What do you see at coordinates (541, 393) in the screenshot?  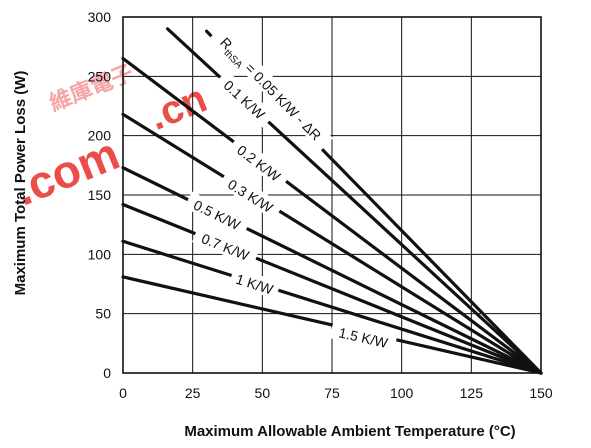 I see `x-tick-label: 150` at bounding box center [541, 393].